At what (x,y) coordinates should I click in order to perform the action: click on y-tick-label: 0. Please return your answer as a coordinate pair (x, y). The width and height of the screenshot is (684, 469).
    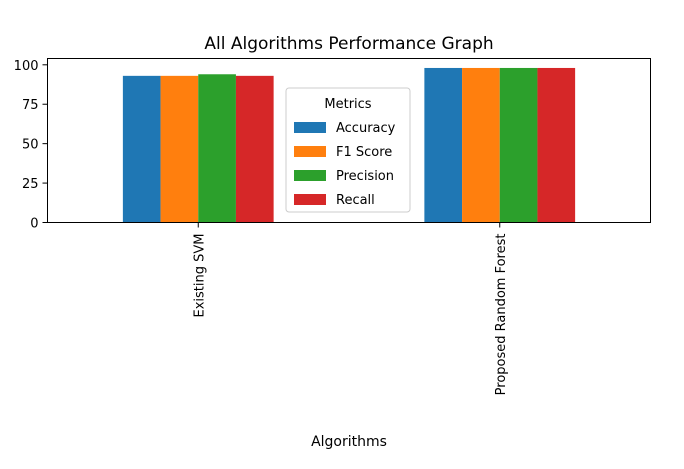
    Looking at the image, I should click on (34, 224).